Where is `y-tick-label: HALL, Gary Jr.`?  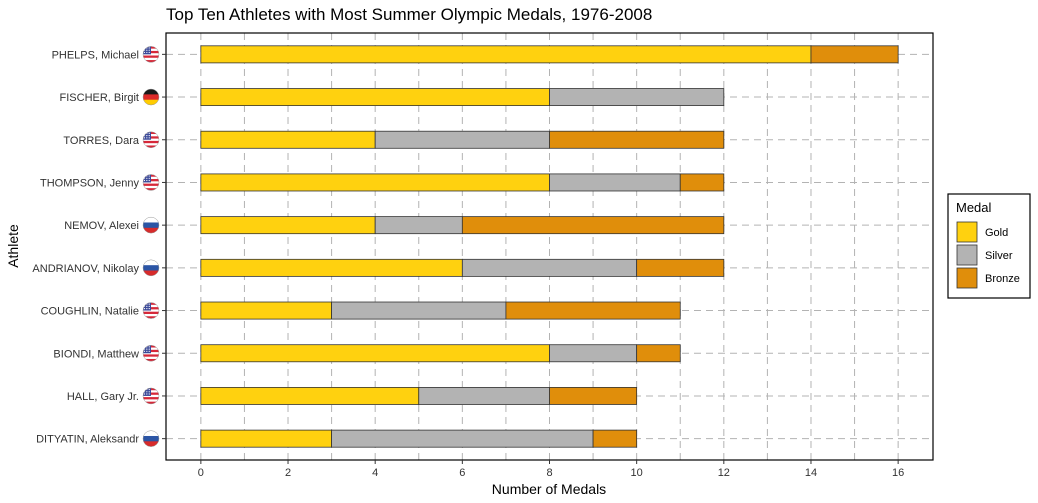 y-tick-label: HALL, Gary Jr. is located at coordinates (103, 397).